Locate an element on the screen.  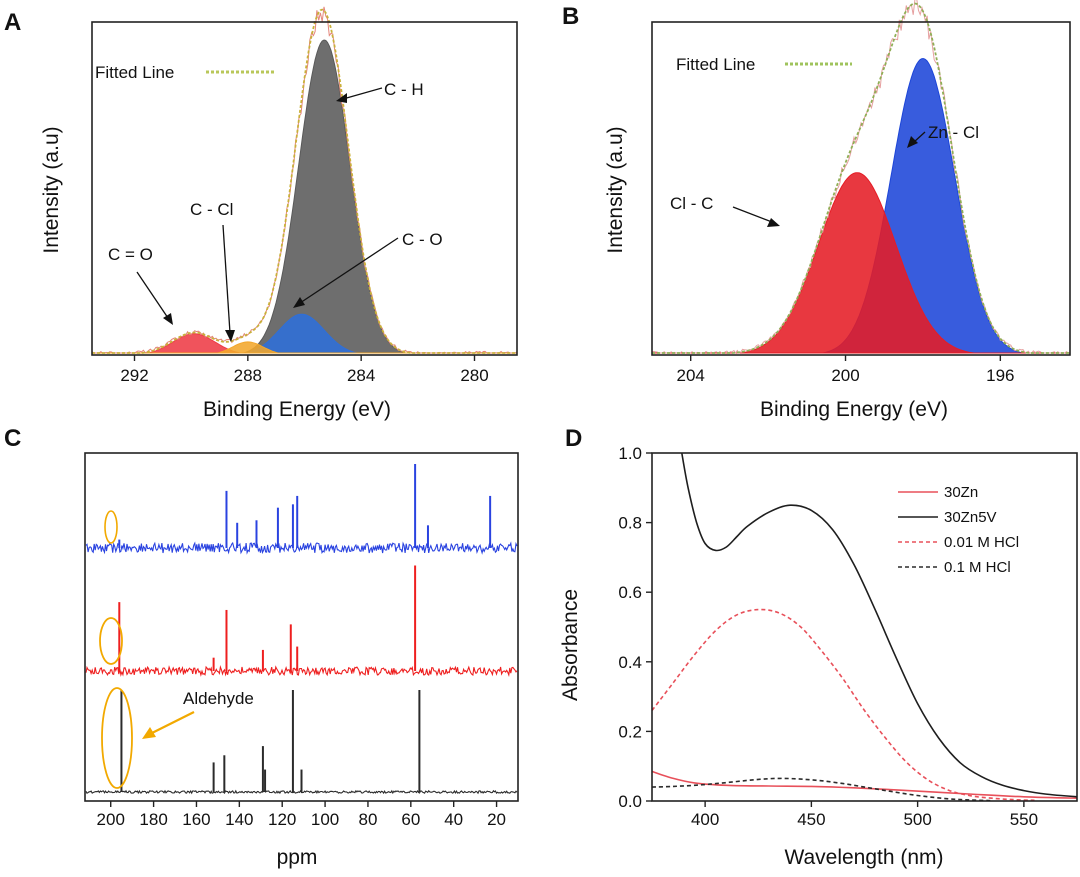
panel-d-x-axis: 400 450 500 550 is located at coordinates (864, 815).